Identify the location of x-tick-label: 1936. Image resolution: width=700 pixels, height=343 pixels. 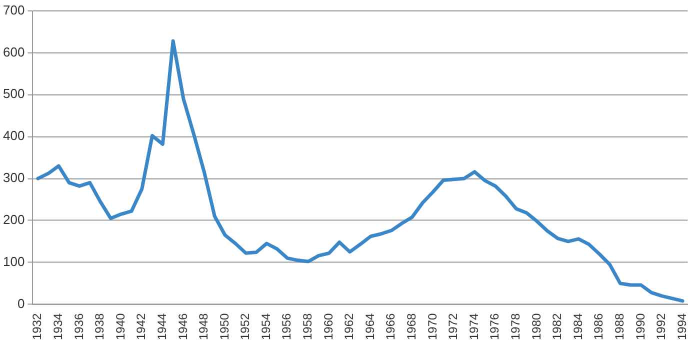
(79, 326).